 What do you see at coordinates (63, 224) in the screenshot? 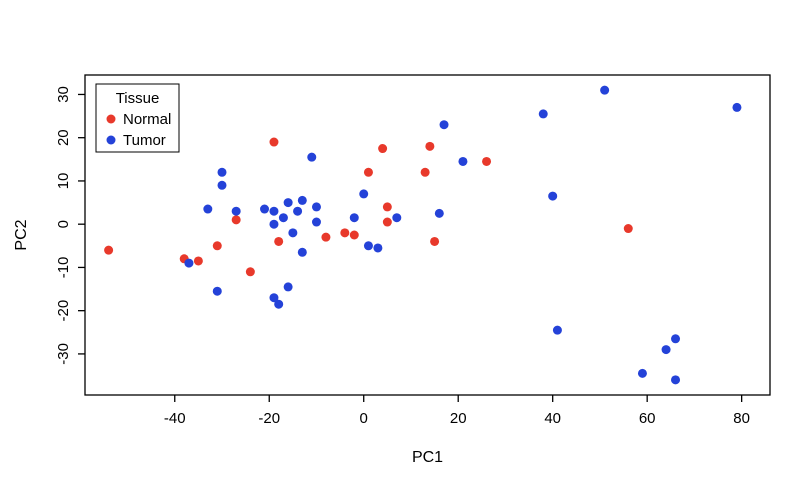
I see `y-tick-label: 0` at bounding box center [63, 224].